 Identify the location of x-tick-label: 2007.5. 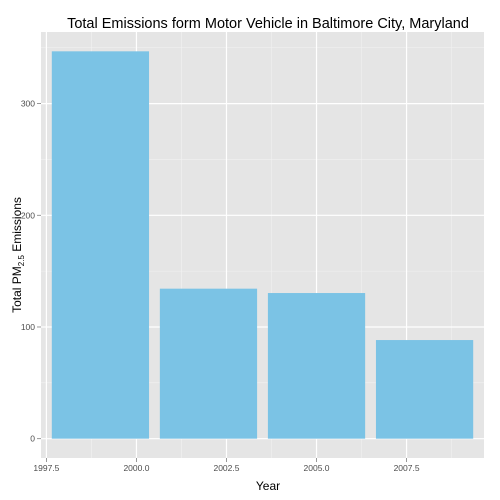
(407, 468).